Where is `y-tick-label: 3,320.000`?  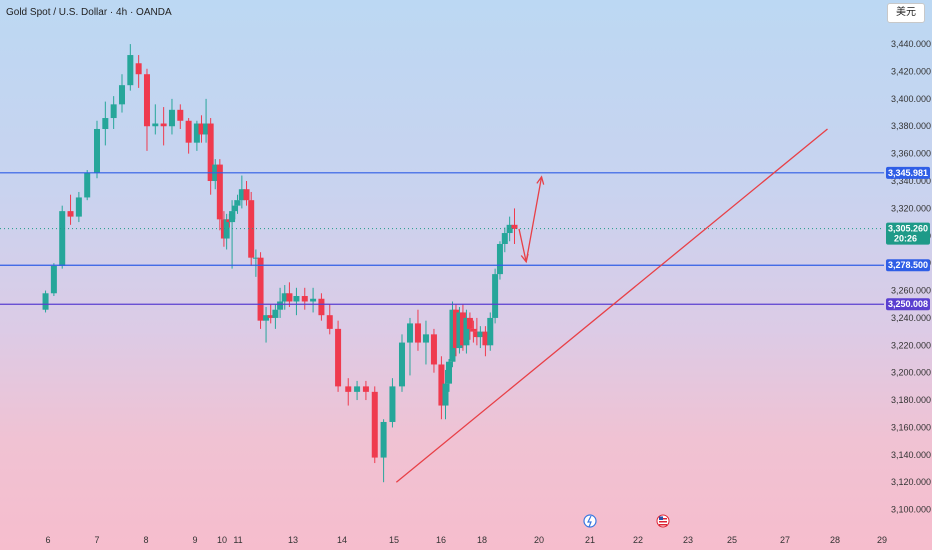 y-tick-label: 3,320.000 is located at coordinates (911, 208).